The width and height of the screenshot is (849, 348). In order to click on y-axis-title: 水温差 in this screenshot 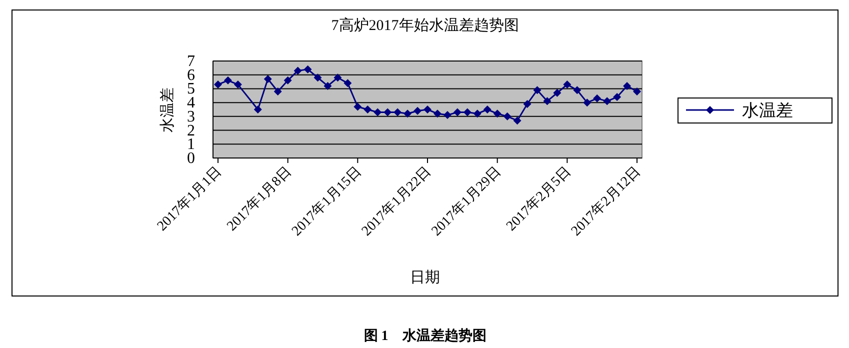, I will do `click(167, 110)`.